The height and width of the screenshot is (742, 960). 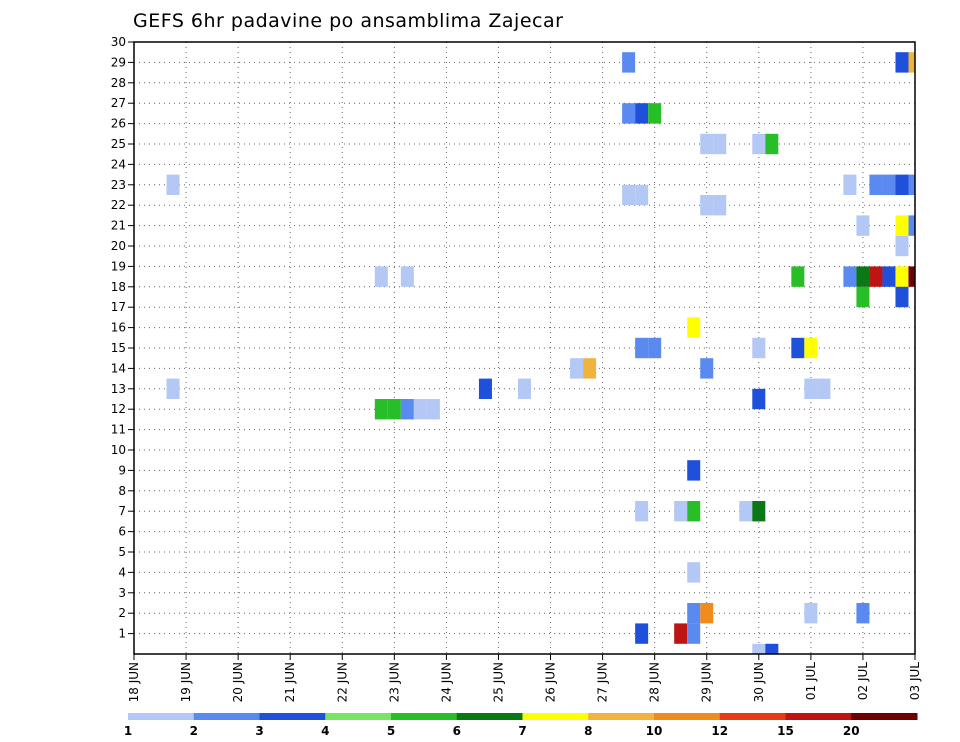 What do you see at coordinates (238, 682) in the screenshot?
I see `x-tick-label: 20 JUN` at bounding box center [238, 682].